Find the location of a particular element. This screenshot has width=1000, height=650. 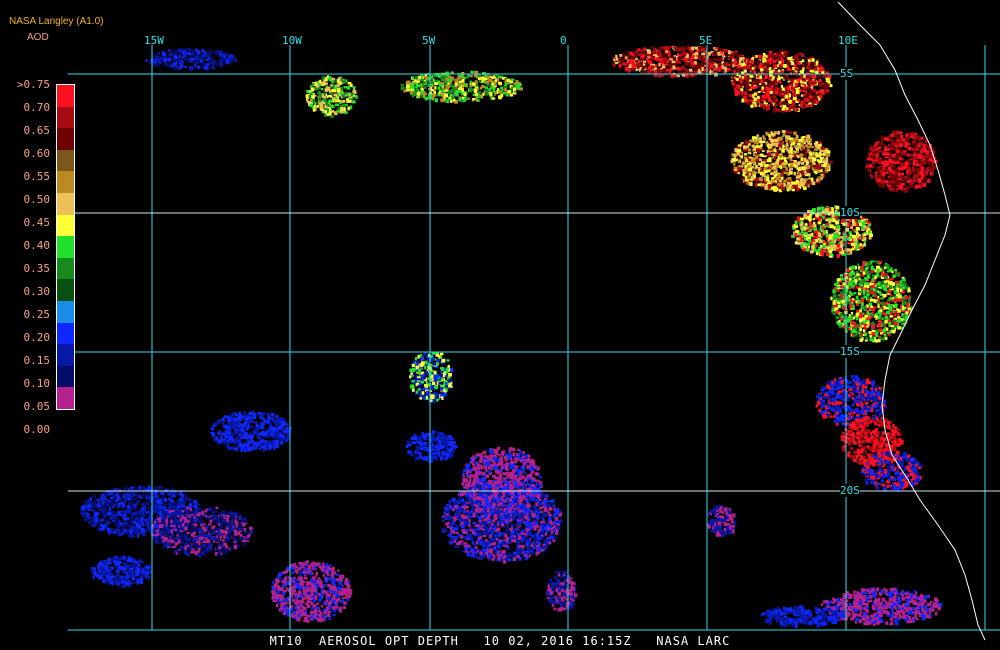

longitude-label: 5W is located at coordinates (429, 40).